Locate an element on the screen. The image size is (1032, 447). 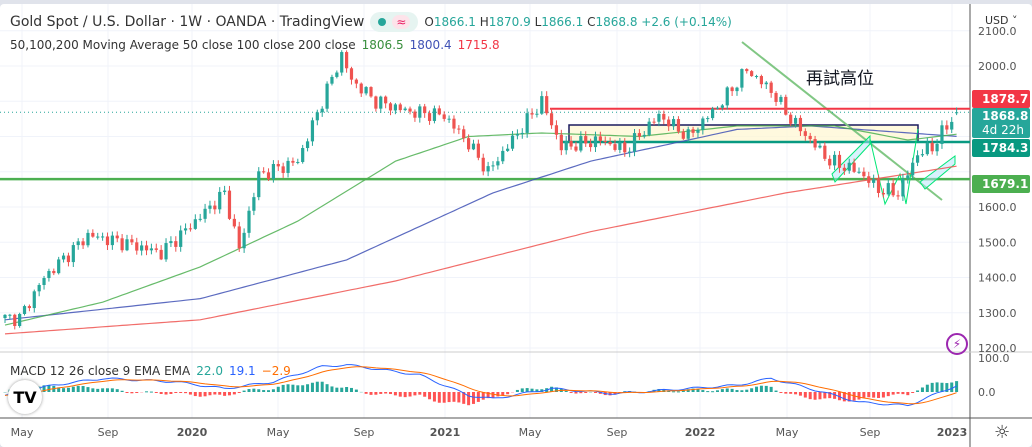
support-price-label: 1784.3 is located at coordinates (1001, 148).